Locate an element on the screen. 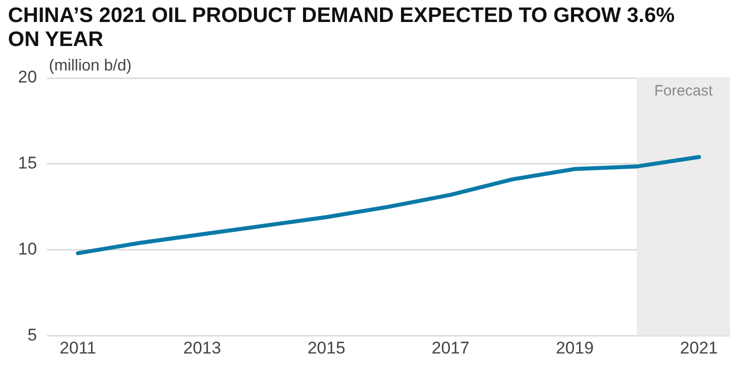  x-tick-label: 2011 is located at coordinates (78, 348).